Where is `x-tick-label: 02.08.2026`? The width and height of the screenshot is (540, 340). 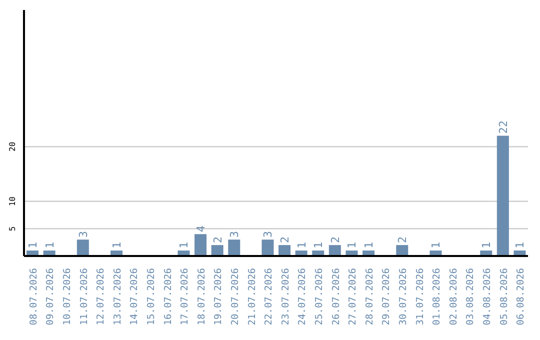
x-tick-label: 02.08.2026 is located at coordinates (454, 297).